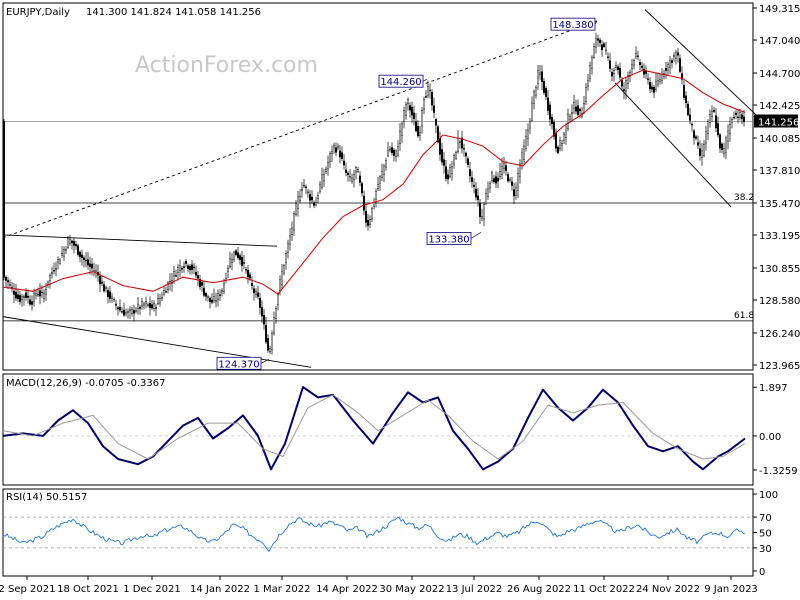 The width and height of the screenshot is (800, 600). What do you see at coordinates (449, 238) in the screenshot?
I see `price-callout-box` at bounding box center [449, 238].